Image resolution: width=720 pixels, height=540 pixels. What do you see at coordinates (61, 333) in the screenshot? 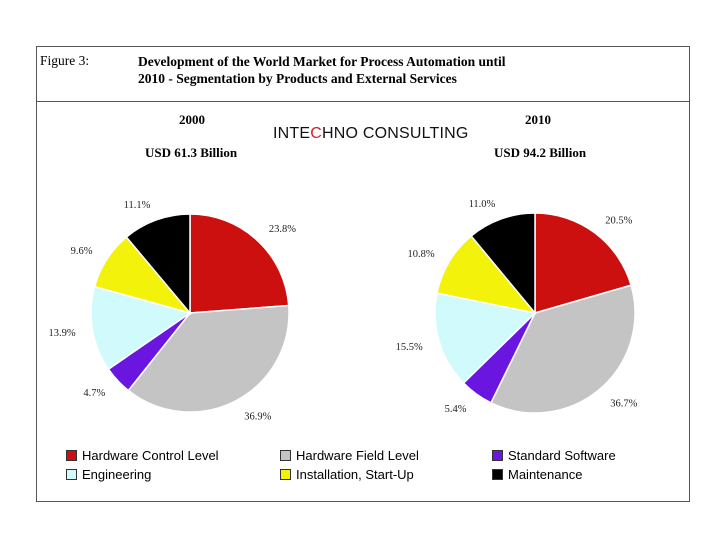
I see `pie-2000-value-label-engineering: 13.9%` at bounding box center [61, 333].